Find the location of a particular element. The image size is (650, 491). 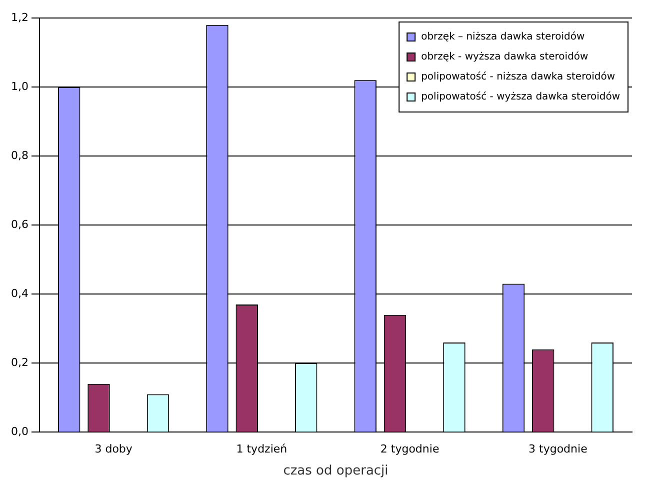

y-tick-label: 1,2 is located at coordinates (19, 17).